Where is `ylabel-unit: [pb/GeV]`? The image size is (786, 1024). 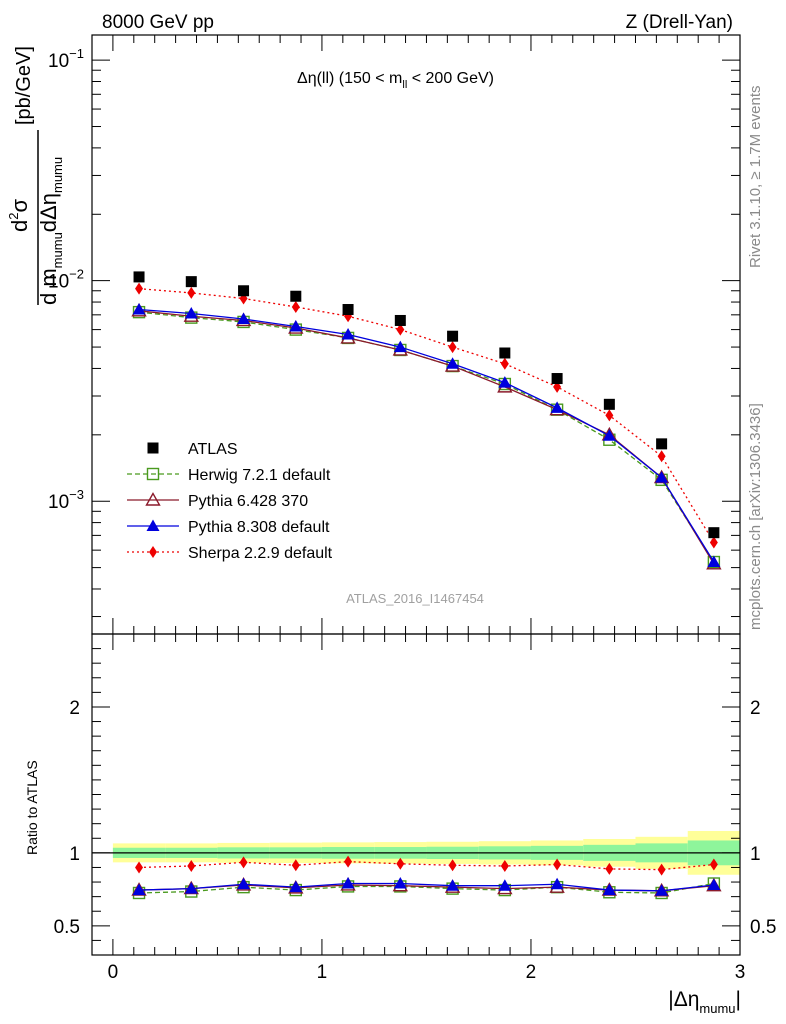
ylabel-unit: [pb/GeV] is located at coordinates (24, 85).